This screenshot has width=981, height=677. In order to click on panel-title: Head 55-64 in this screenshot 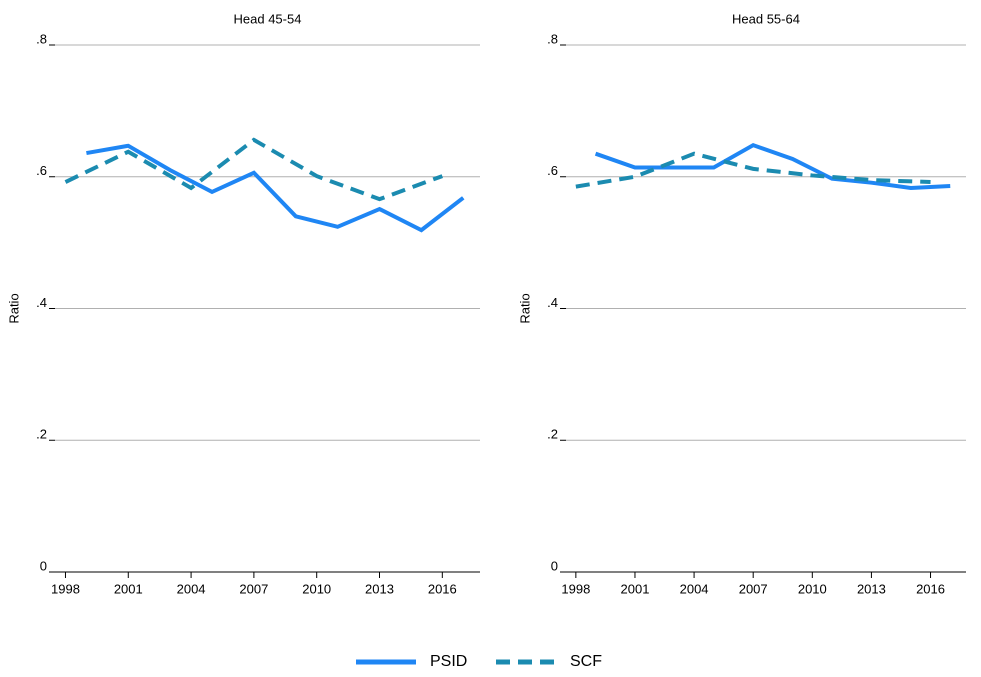, I will do `click(766, 18)`.